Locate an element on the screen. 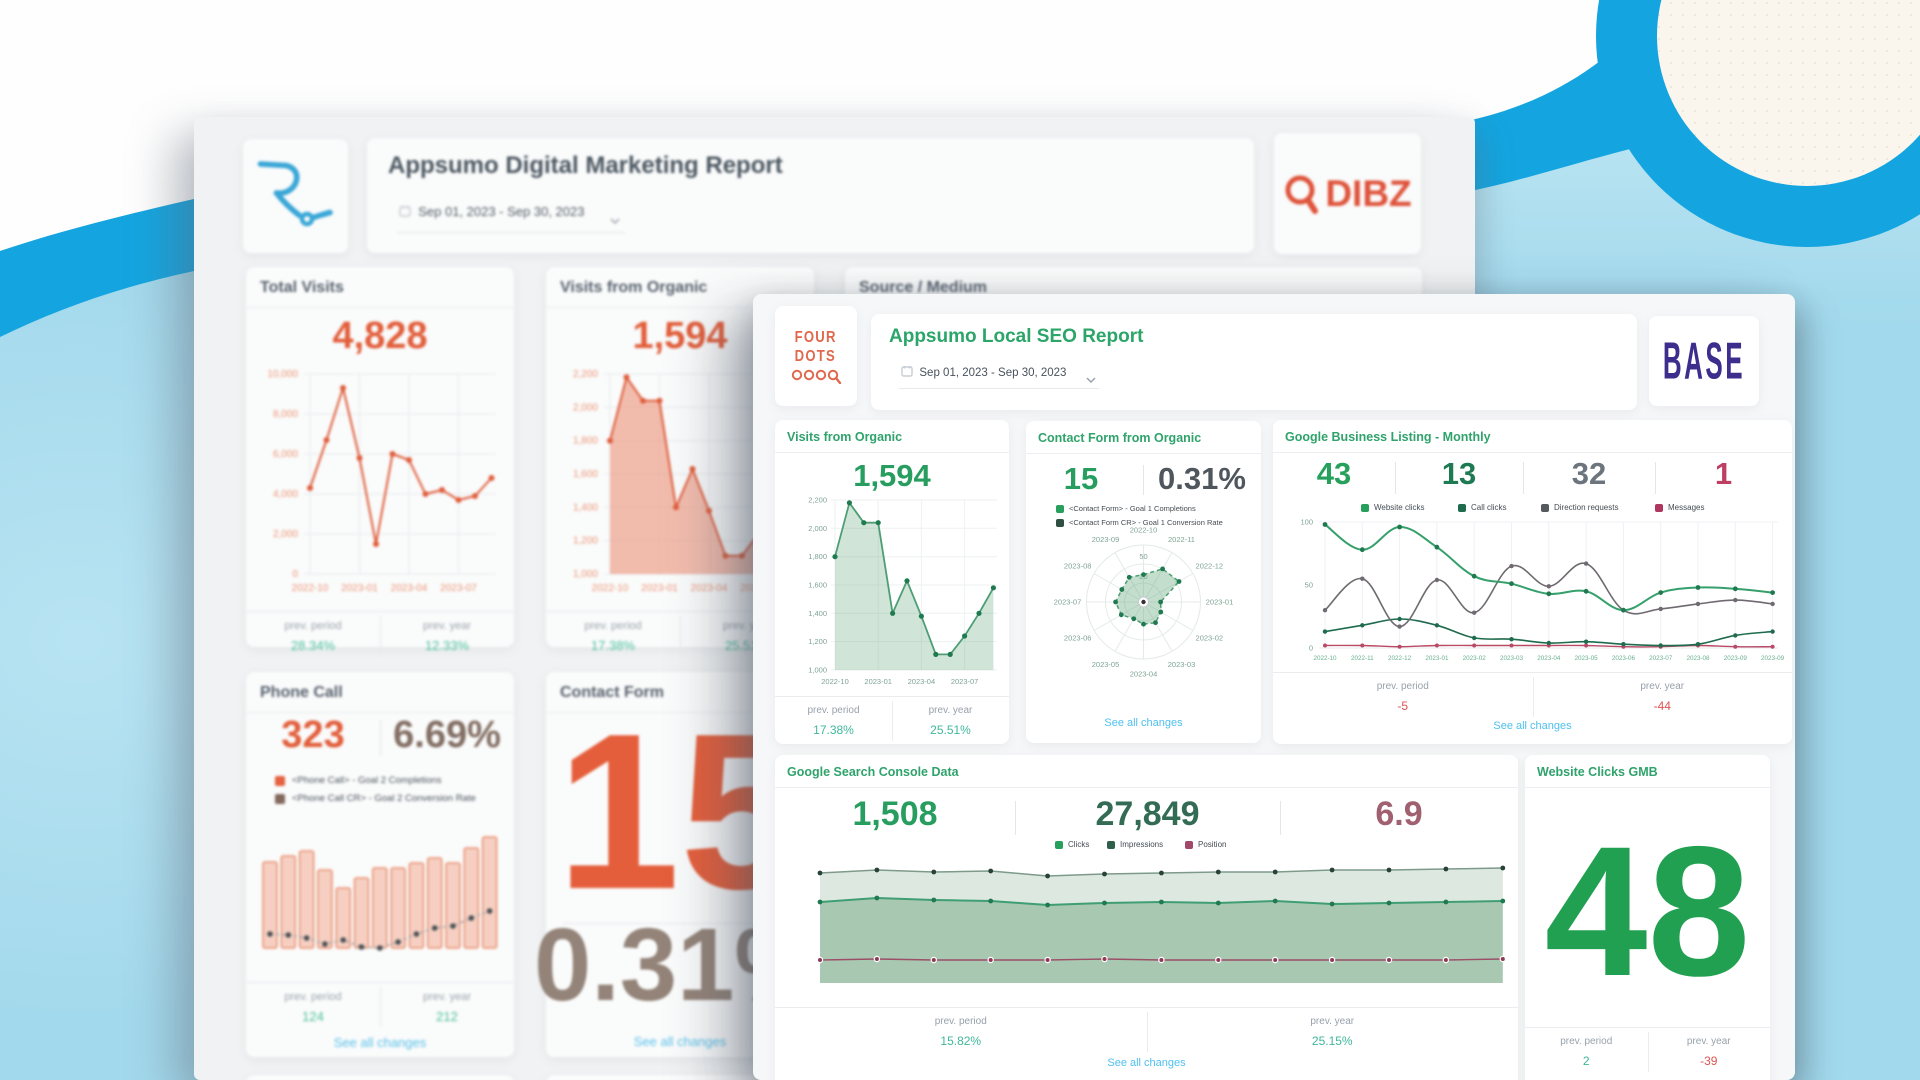 Image resolution: width=1920 pixels, height=1080 pixels. svg-text: 4,000 is located at coordinates (285, 494).